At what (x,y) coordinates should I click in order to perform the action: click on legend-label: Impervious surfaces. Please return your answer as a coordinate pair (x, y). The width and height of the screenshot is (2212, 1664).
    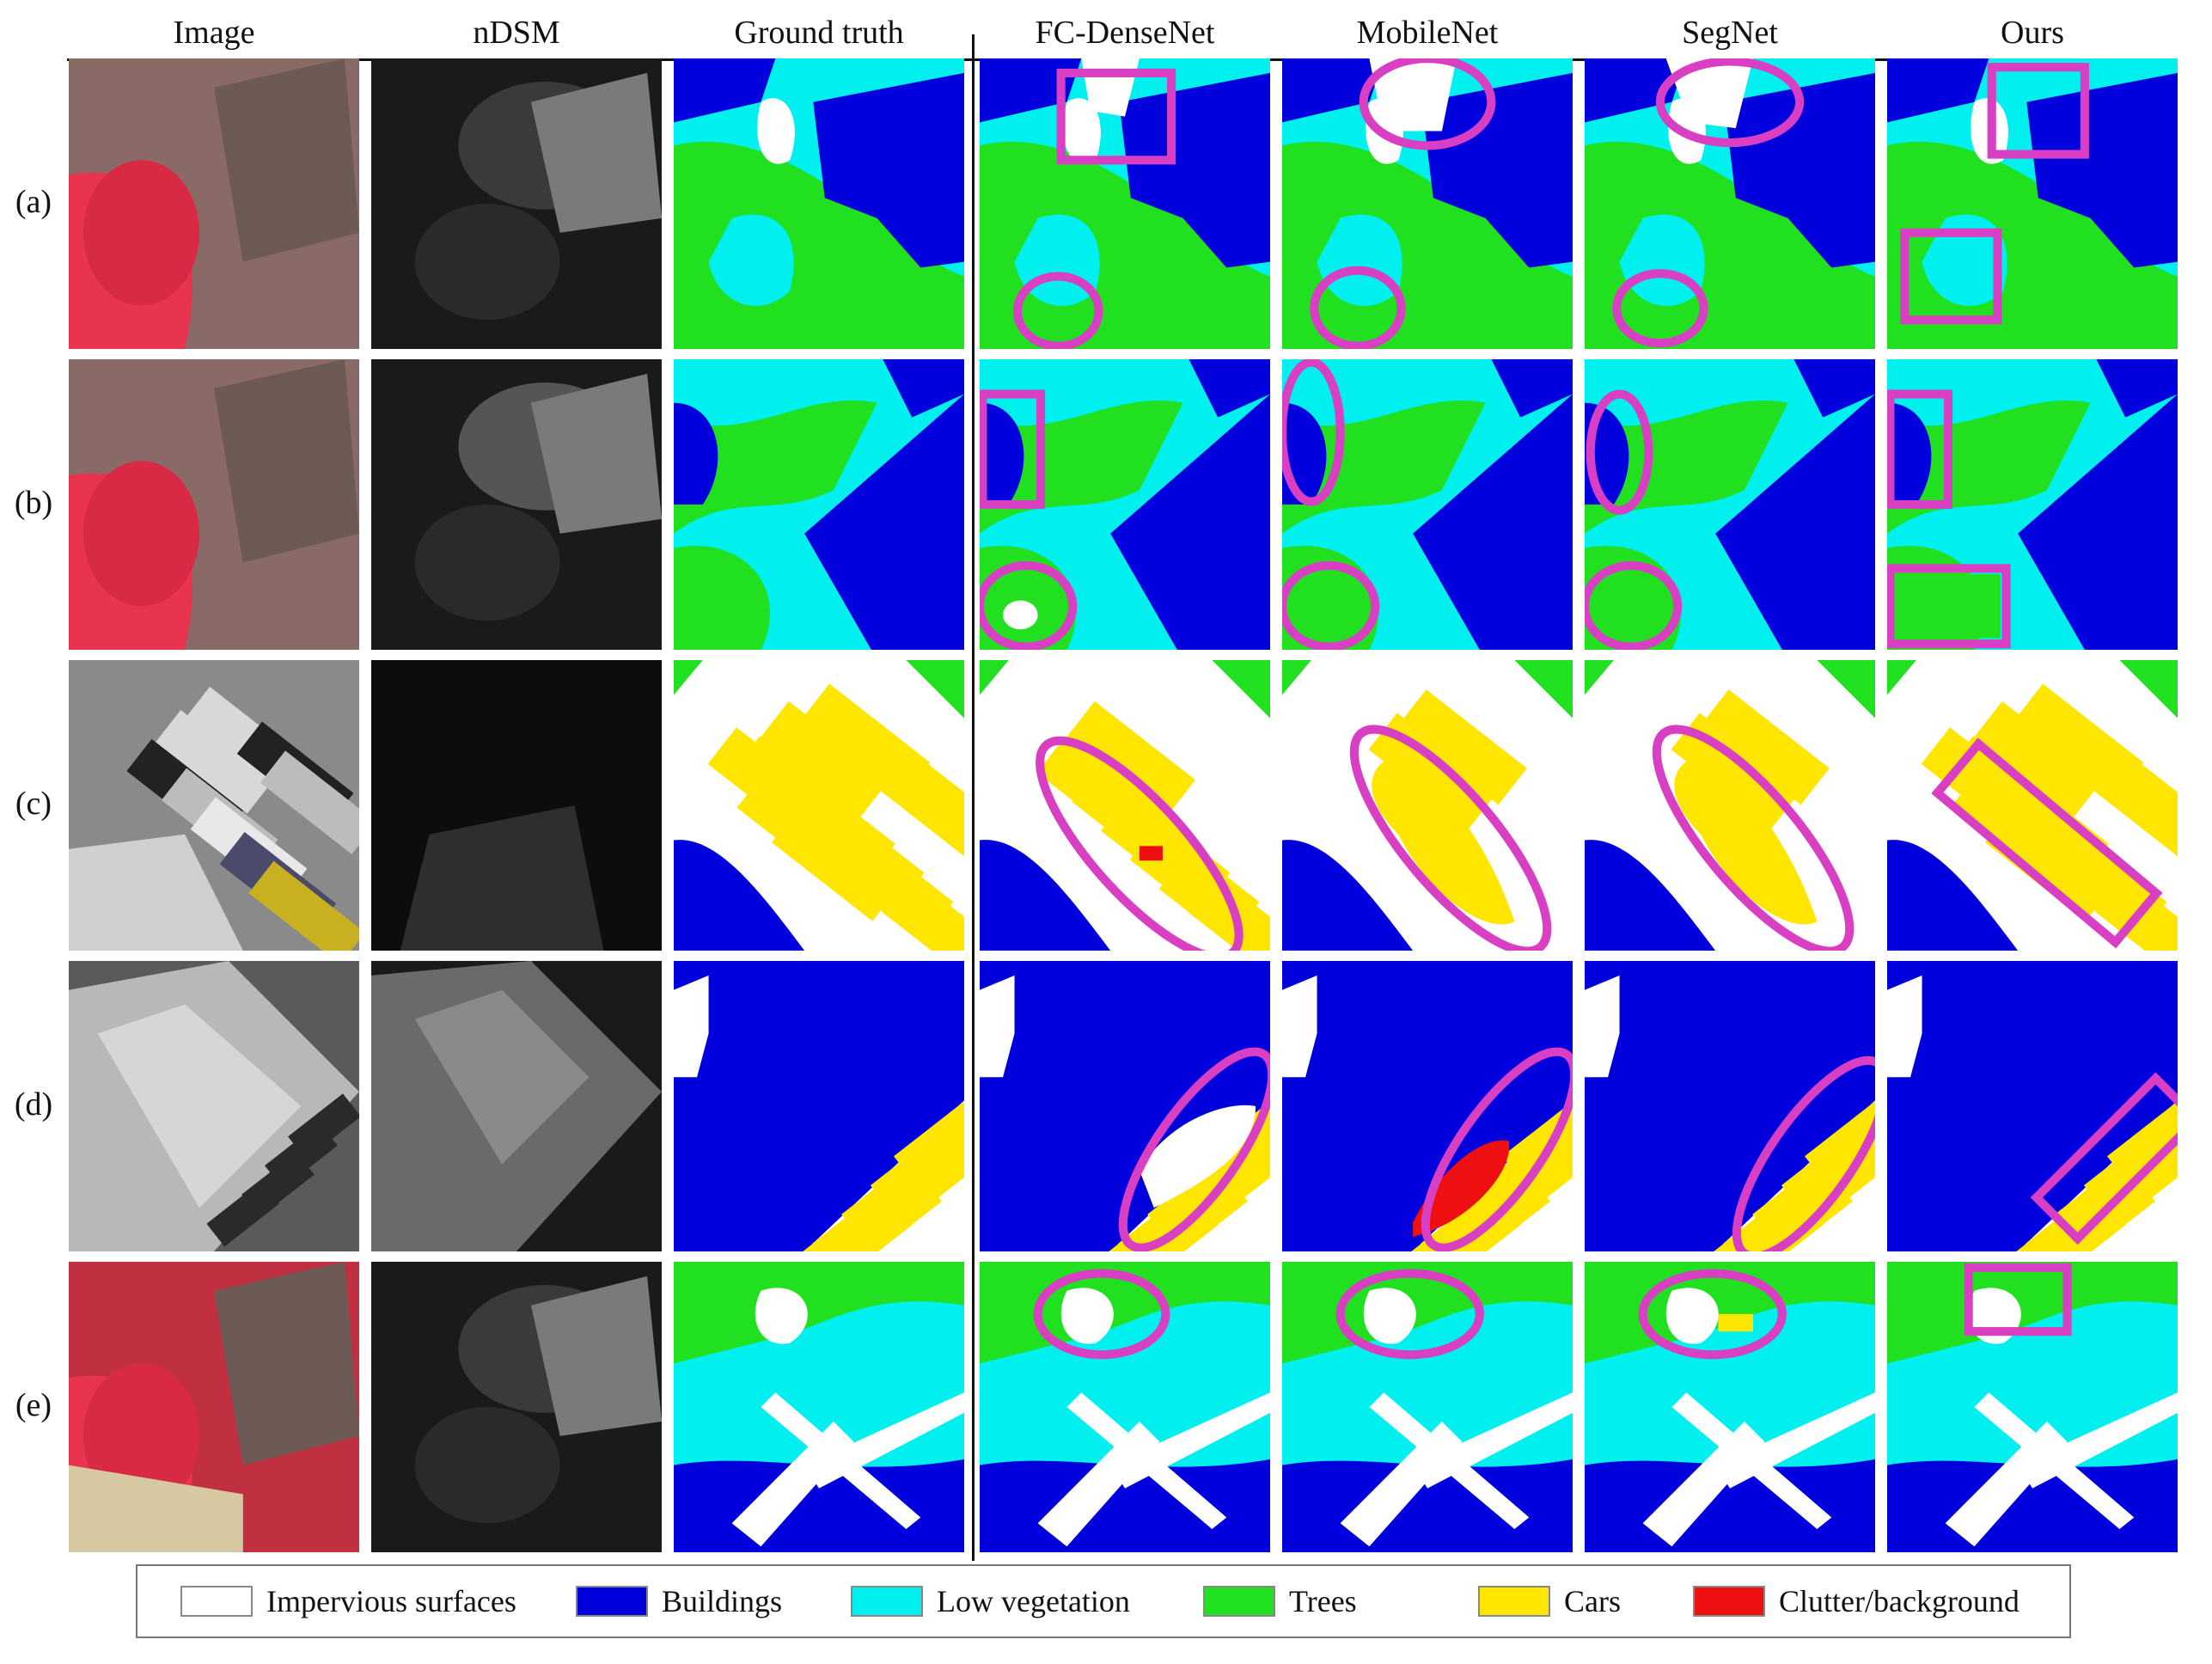
    Looking at the image, I should click on (391, 1601).